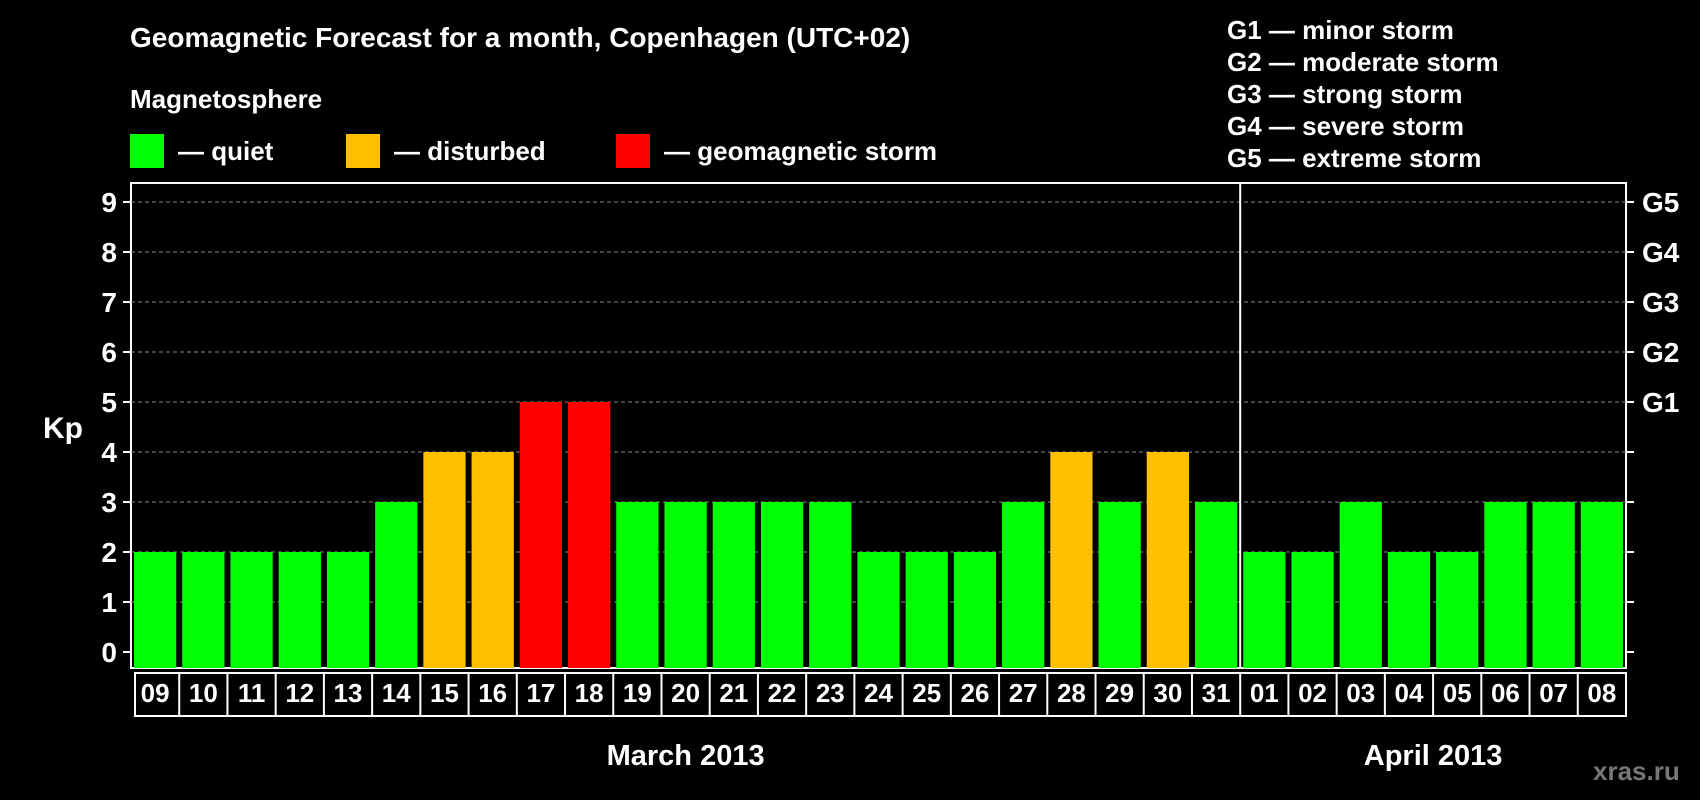 Image resolution: width=1700 pixels, height=800 pixels. What do you see at coordinates (974, 693) in the screenshot?
I see `x-tick-label-18: 26` at bounding box center [974, 693].